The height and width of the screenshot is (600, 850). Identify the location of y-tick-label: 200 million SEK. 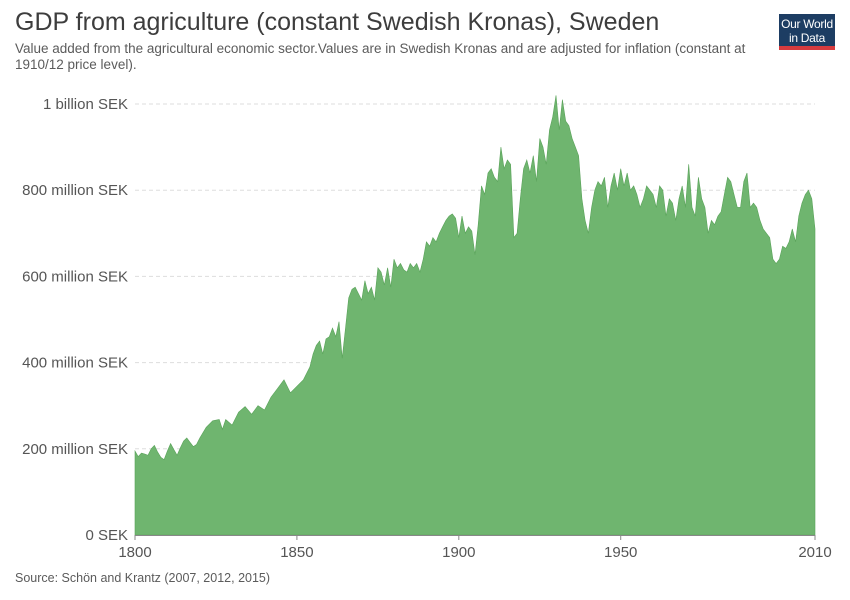
(75, 449).